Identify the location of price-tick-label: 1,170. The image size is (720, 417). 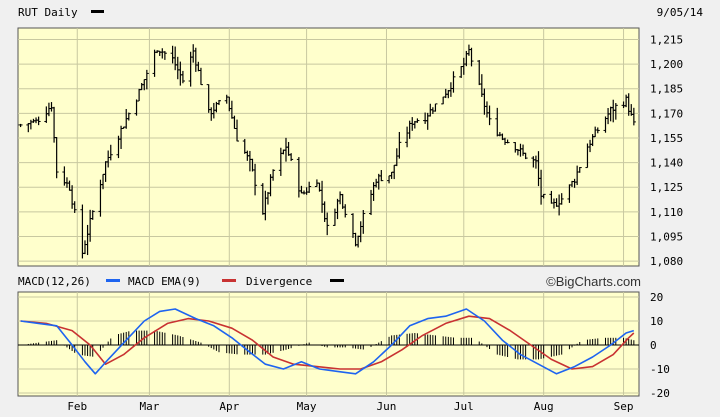
(666, 113).